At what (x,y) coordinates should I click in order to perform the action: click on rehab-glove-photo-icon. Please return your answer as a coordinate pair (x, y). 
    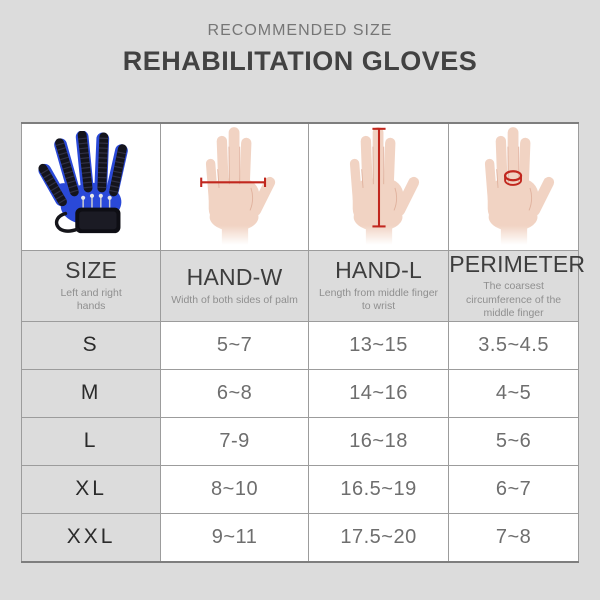
    Looking at the image, I should click on (91, 187).